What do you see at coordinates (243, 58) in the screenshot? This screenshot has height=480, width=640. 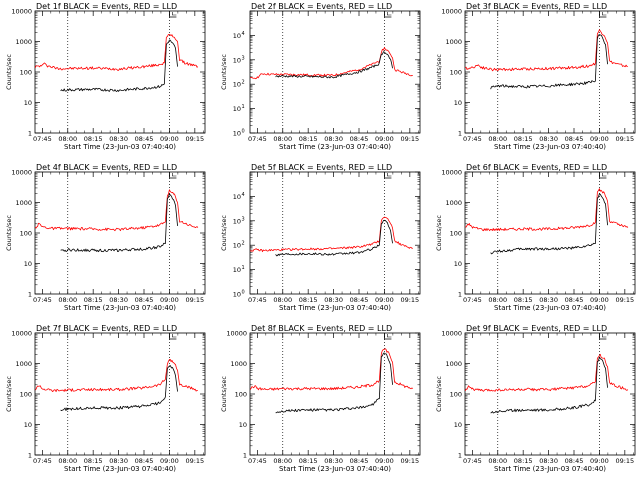 I see `y-tick-exponent: 3` at bounding box center [243, 58].